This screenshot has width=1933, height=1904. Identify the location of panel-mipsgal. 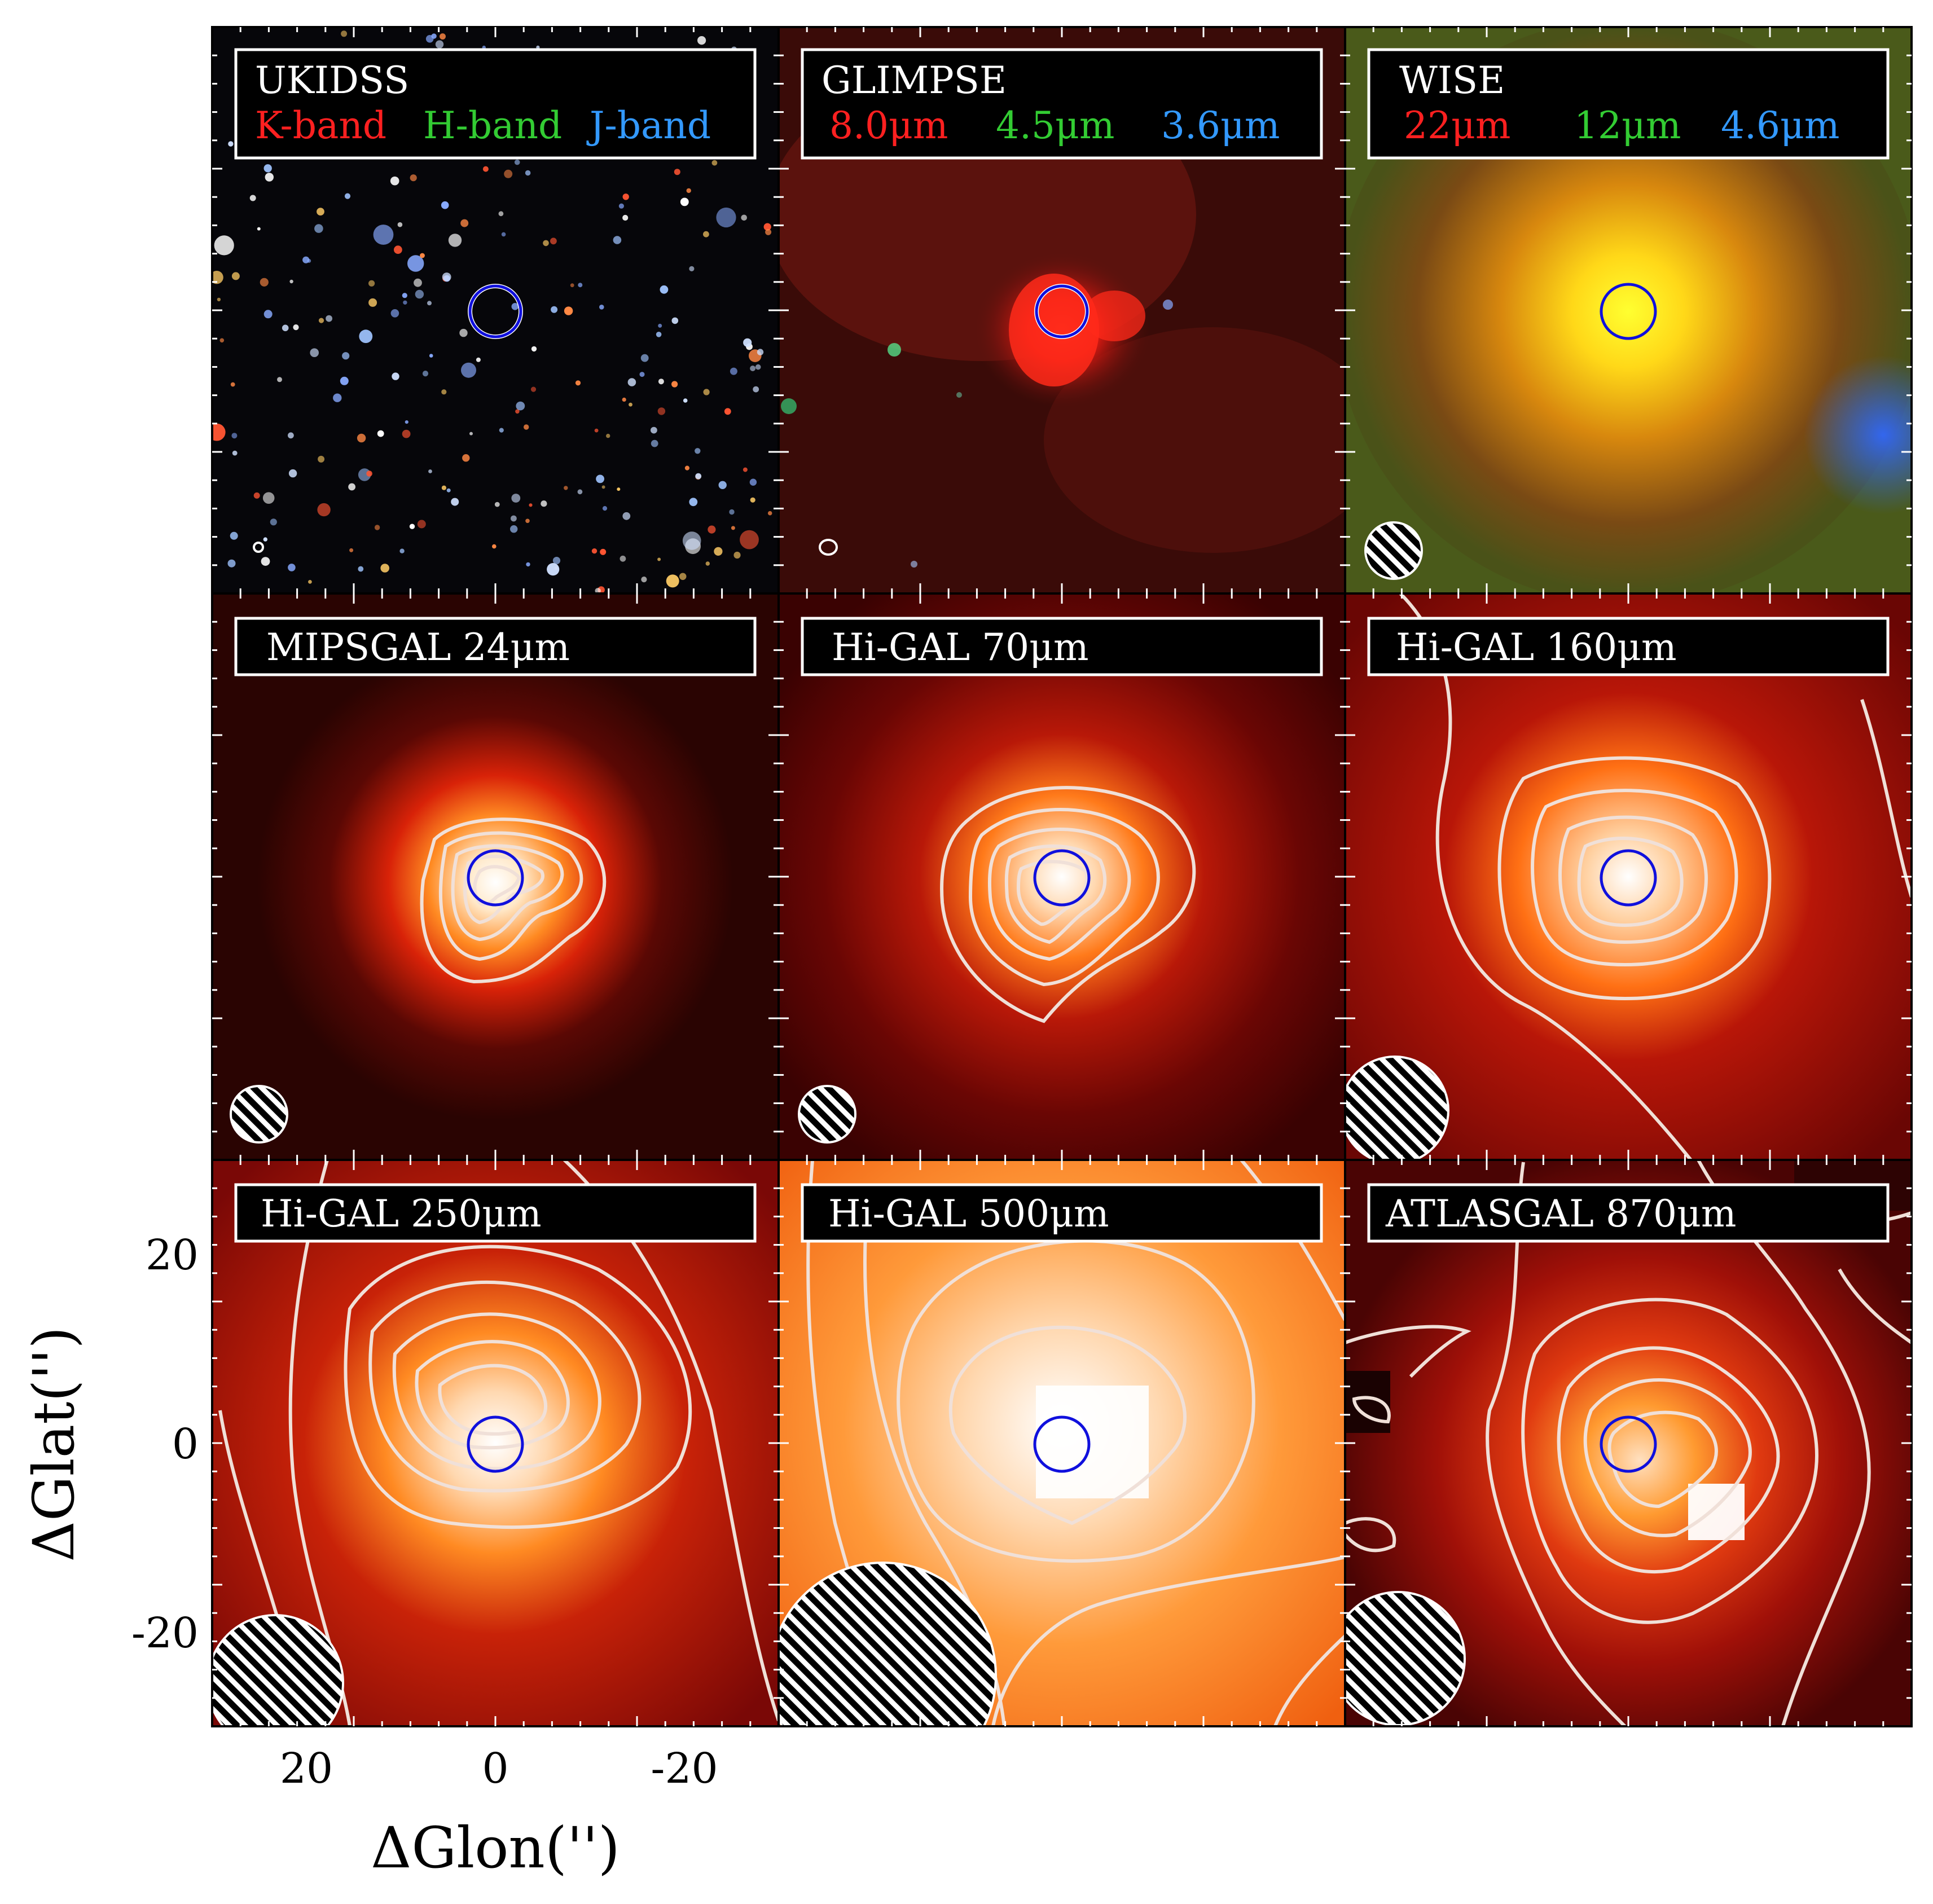
(495, 876).